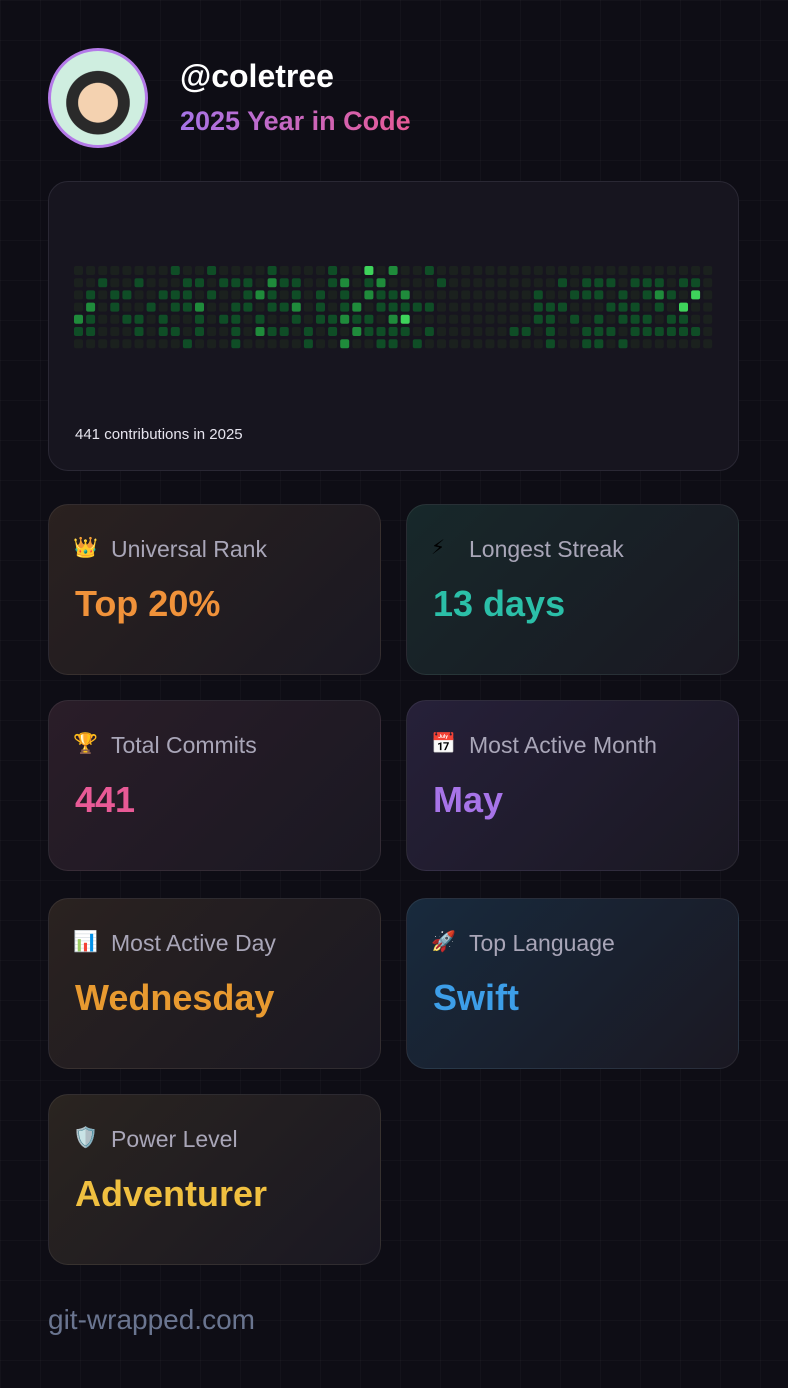 Image resolution: width=788 pixels, height=1388 pixels. What do you see at coordinates (443, 744) in the screenshot?
I see `stat-icon: 📅` at bounding box center [443, 744].